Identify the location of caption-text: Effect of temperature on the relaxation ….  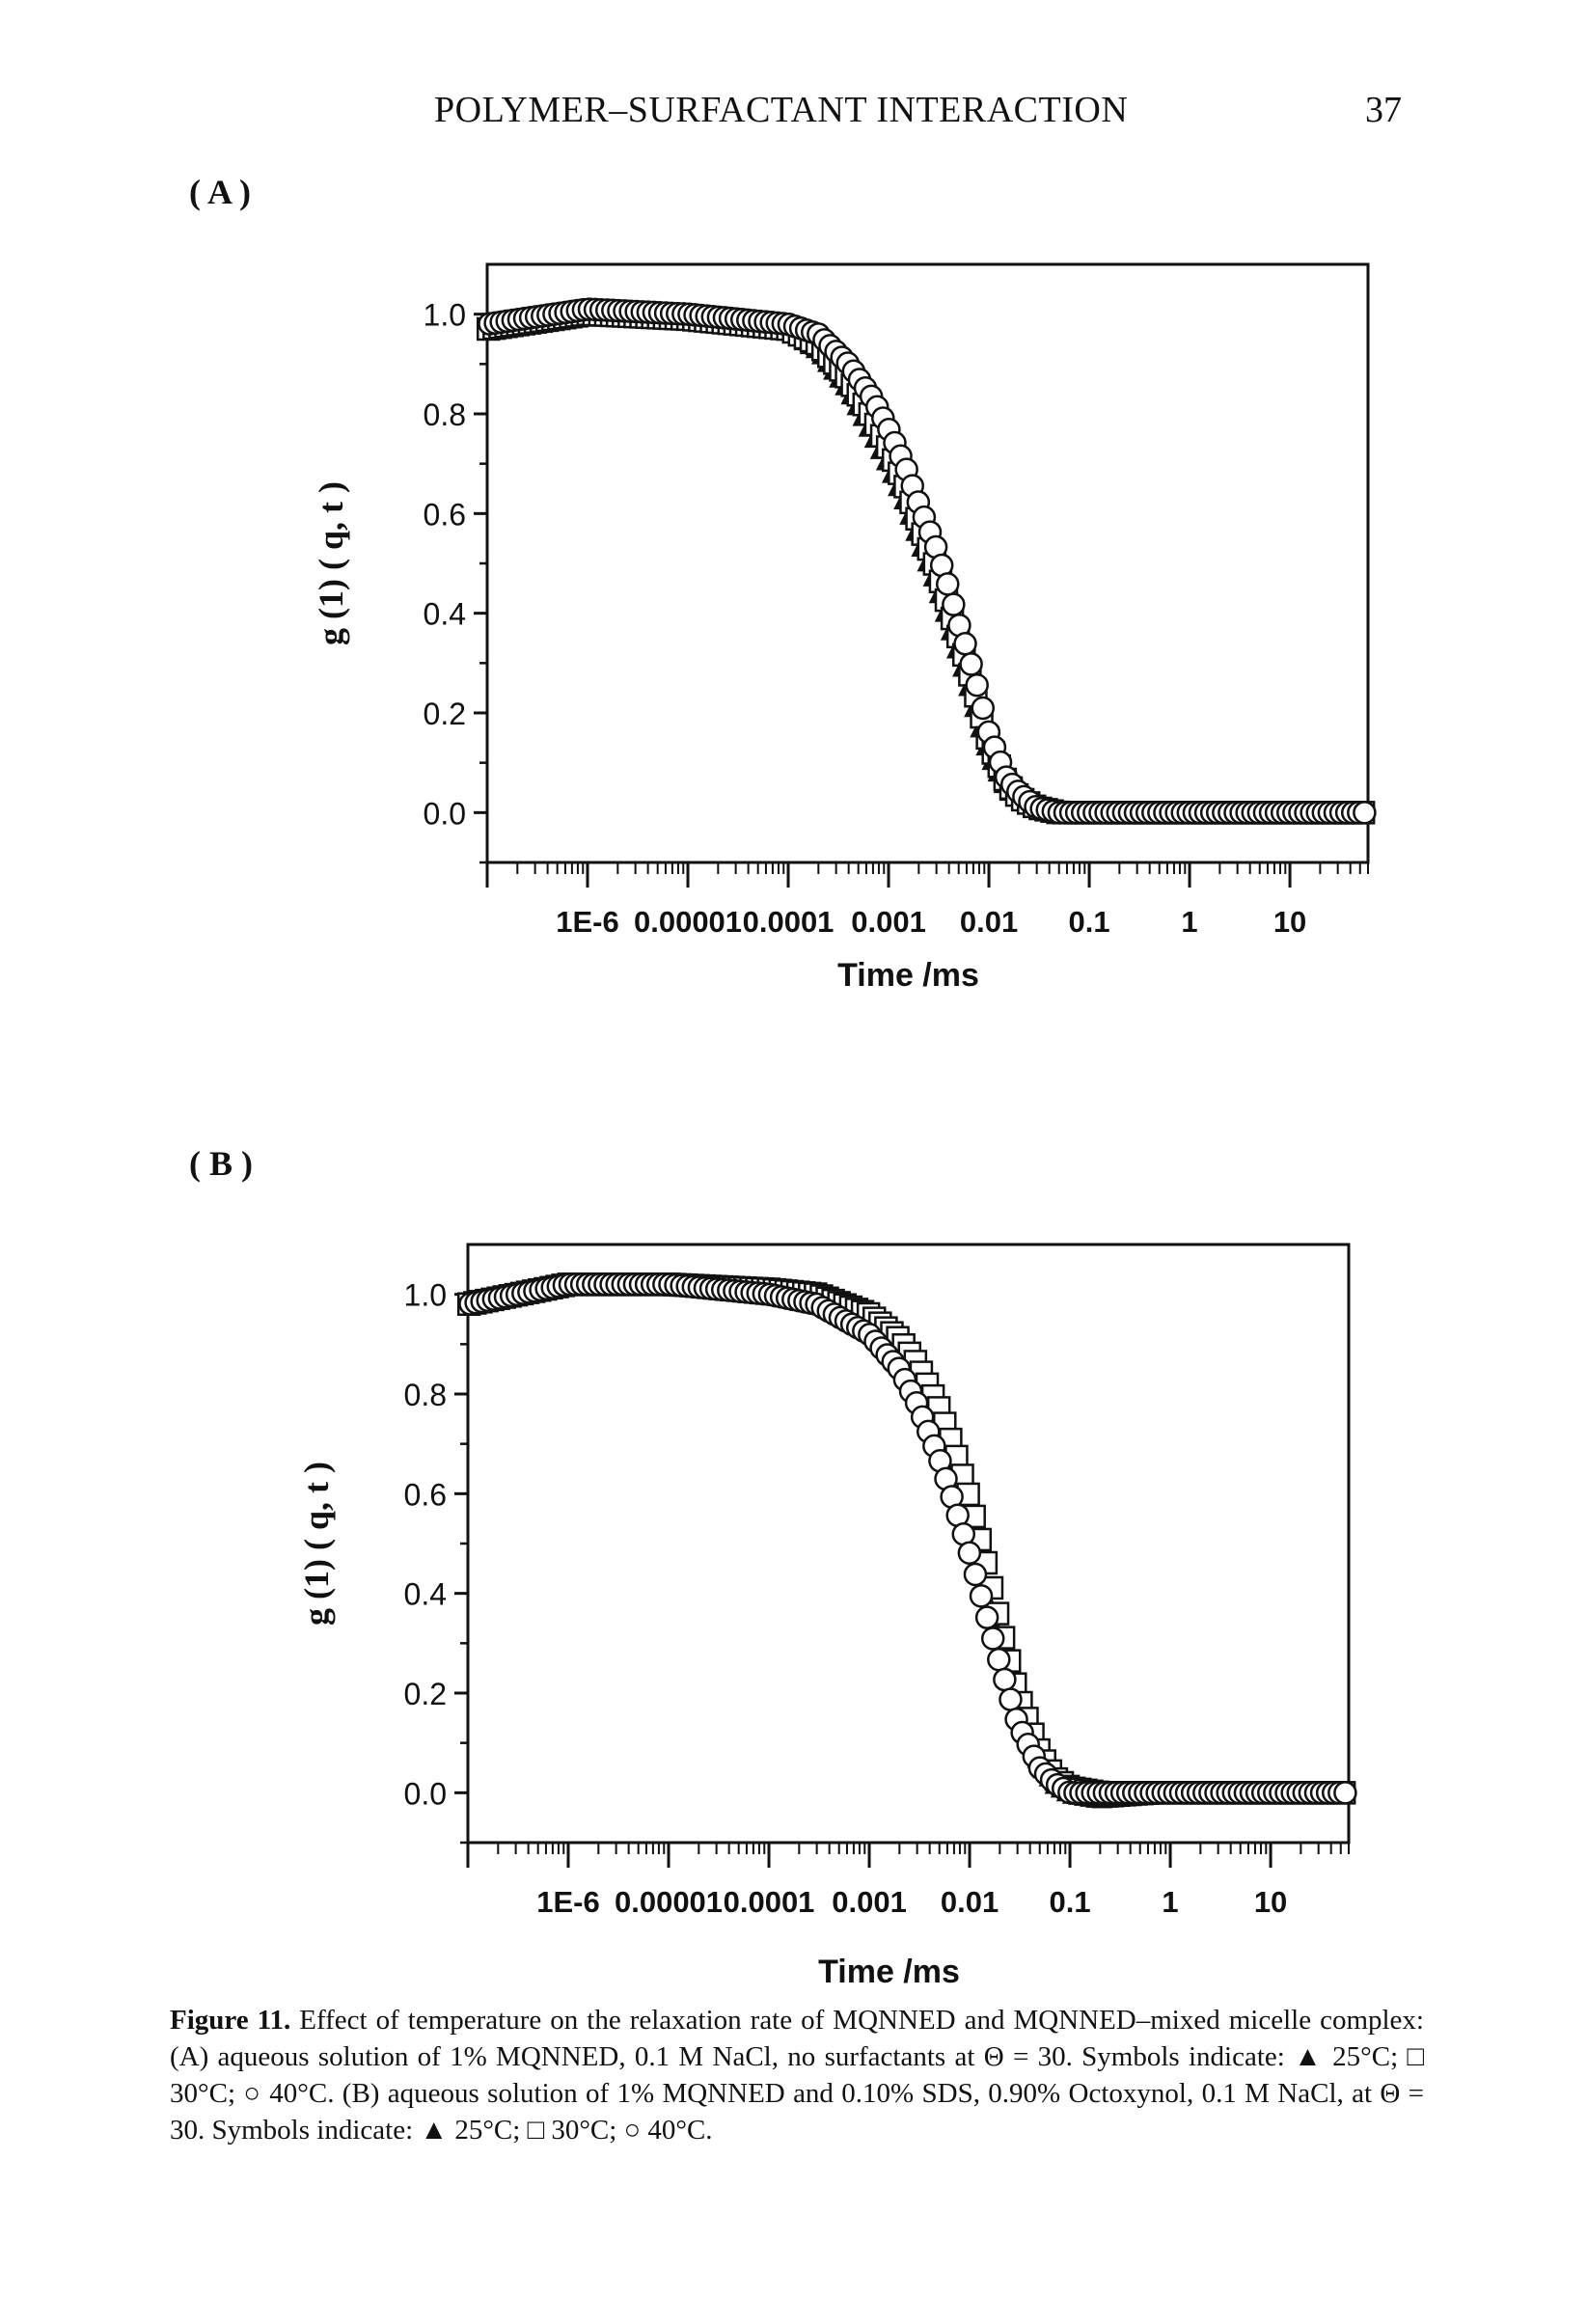
(797, 2075).